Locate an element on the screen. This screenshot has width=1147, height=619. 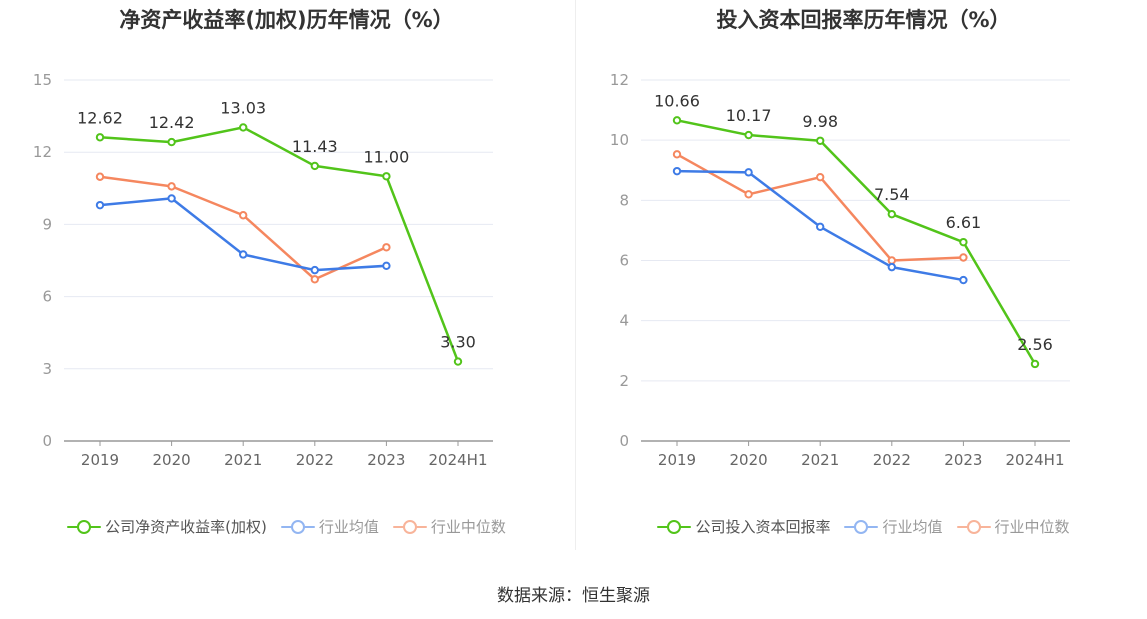
data-label: 13.03 is located at coordinates (243, 107).